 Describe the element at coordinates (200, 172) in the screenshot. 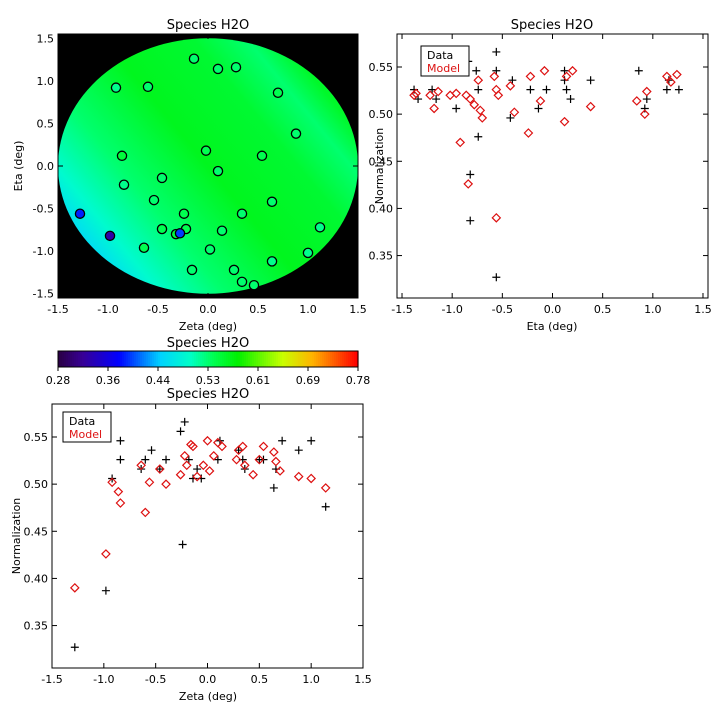

I see `map-points` at that location.